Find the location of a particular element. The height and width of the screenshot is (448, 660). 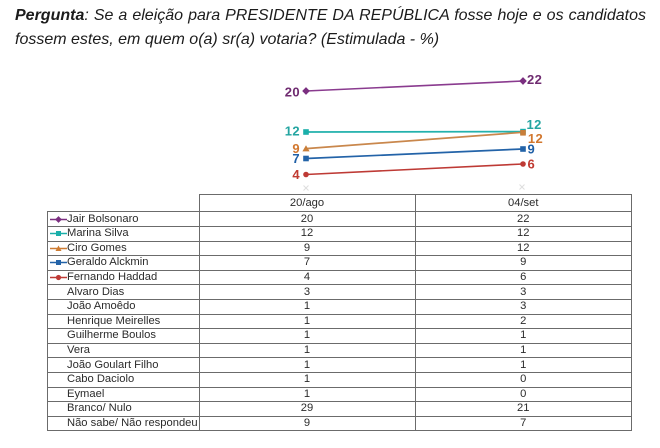

svg-text: 22 is located at coordinates (534, 79).